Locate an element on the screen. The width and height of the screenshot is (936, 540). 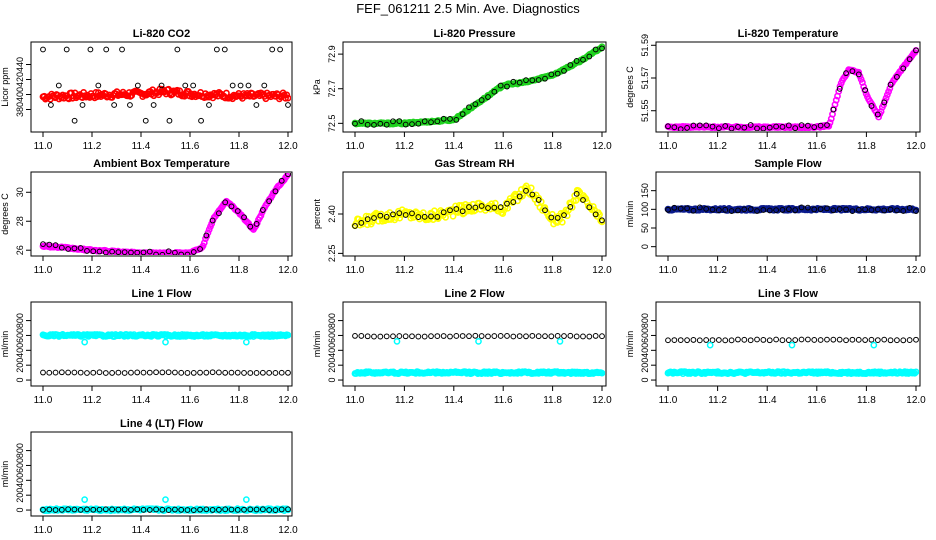
y-tick-label: 50 is located at coordinates (645, 228).